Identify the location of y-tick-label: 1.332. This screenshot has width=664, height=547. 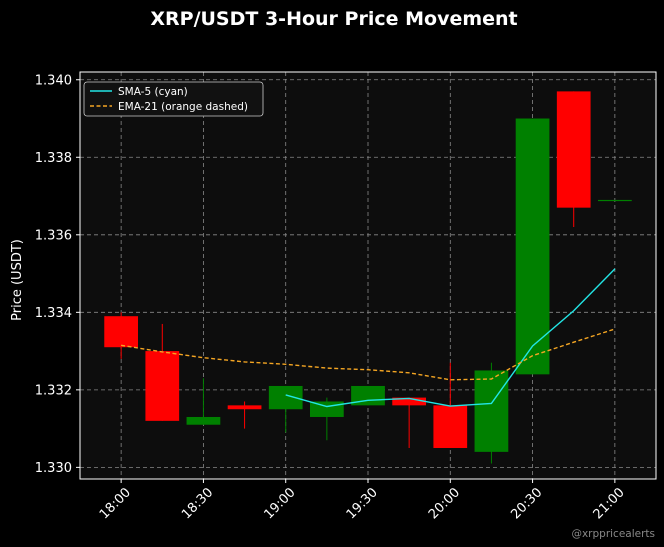
(53, 390).